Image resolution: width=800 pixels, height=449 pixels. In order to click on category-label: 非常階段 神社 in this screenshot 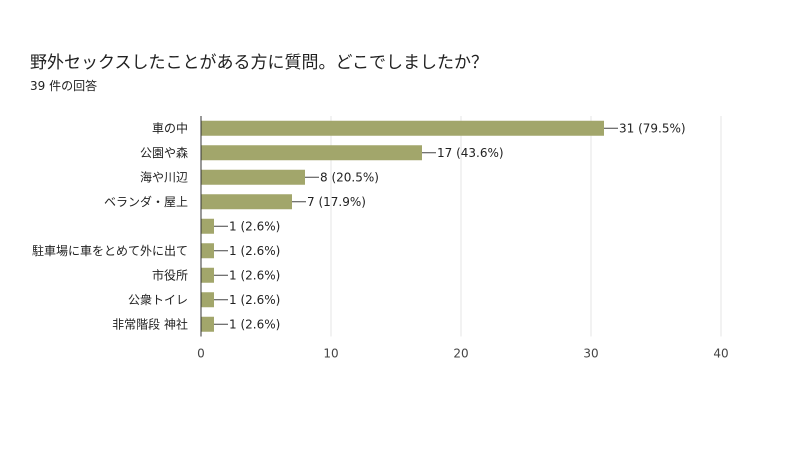, I will do `click(150, 323)`.